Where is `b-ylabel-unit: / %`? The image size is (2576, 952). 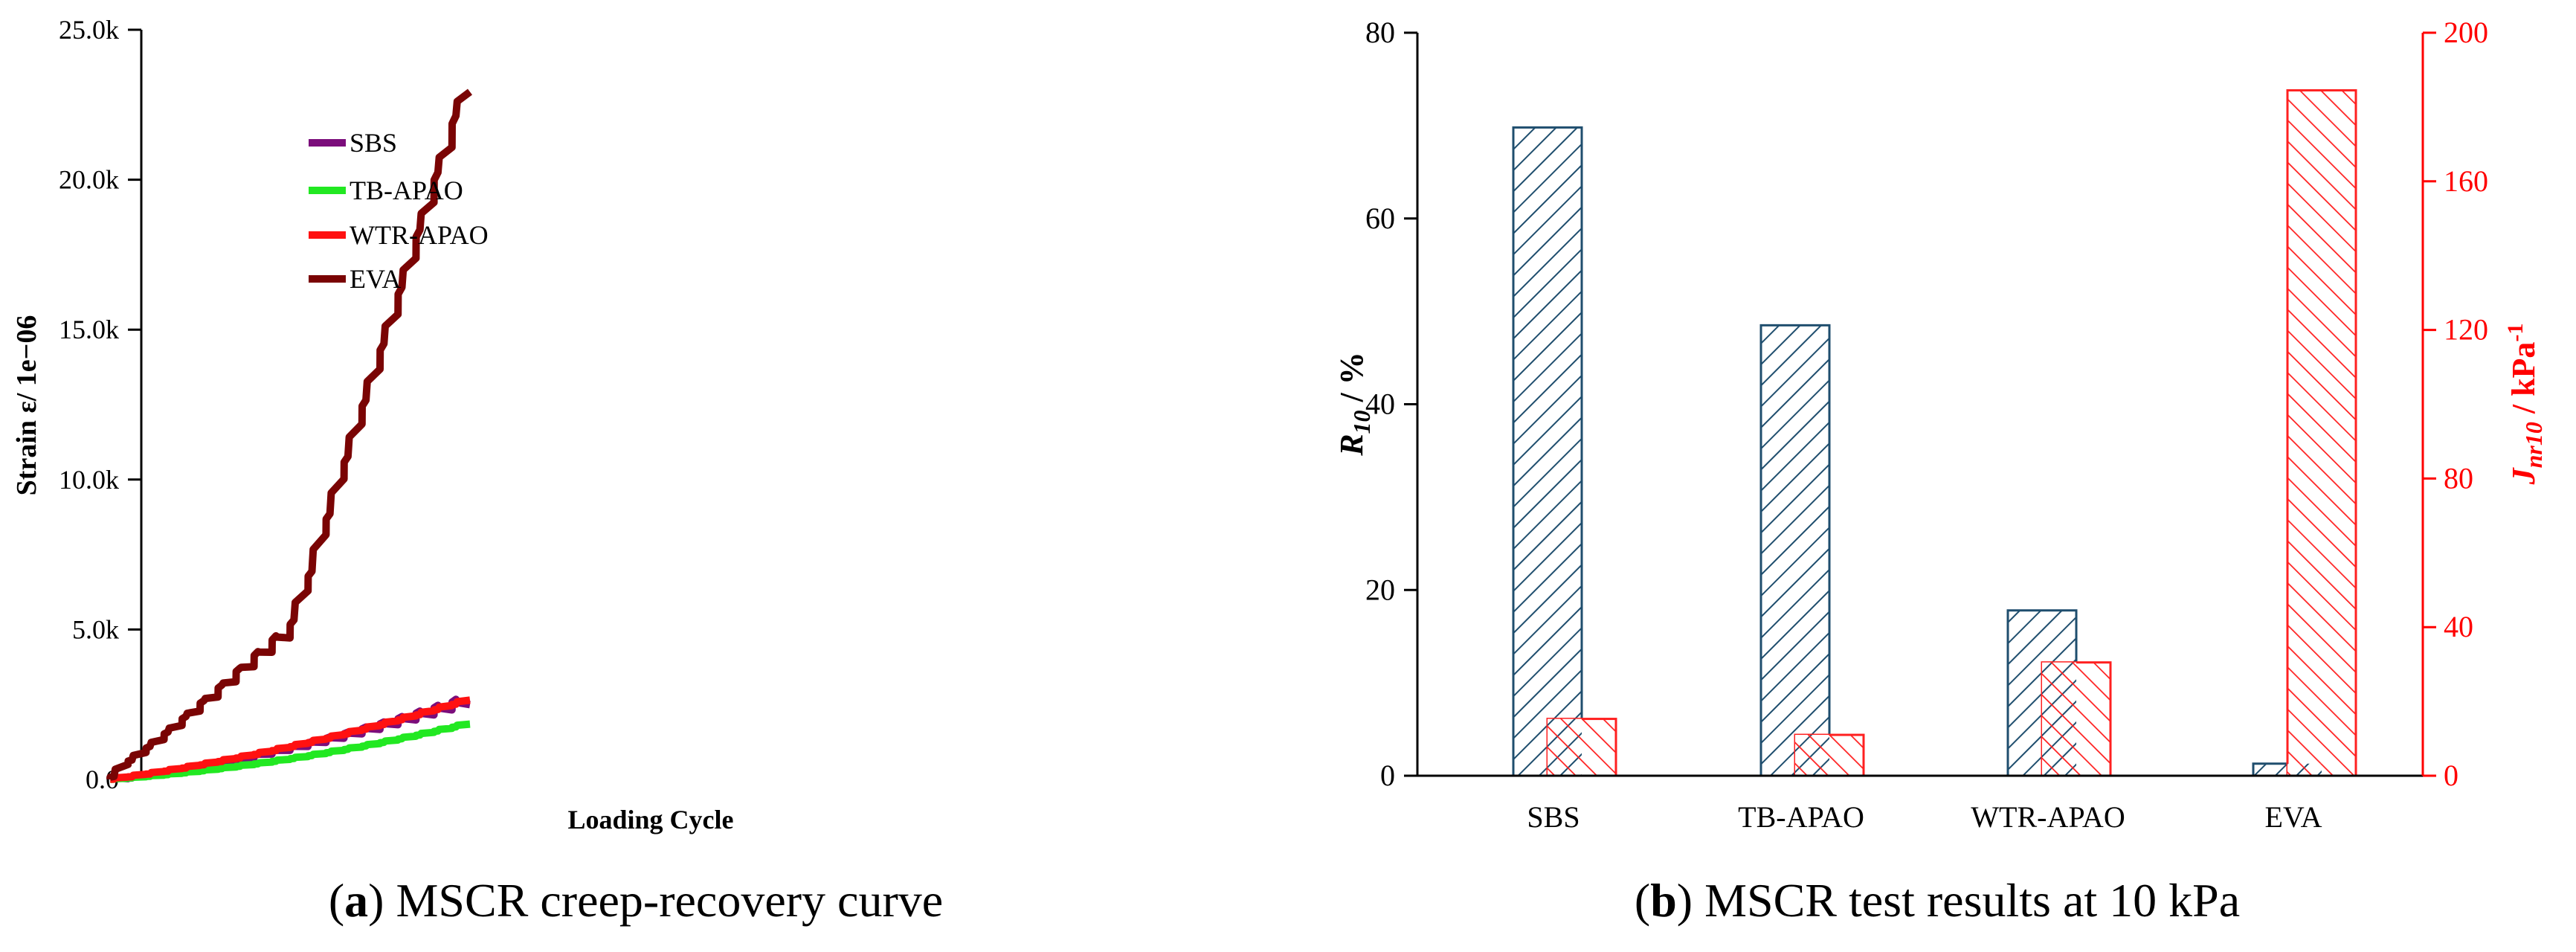 b-ylabel-unit: / % is located at coordinates (1351, 381).